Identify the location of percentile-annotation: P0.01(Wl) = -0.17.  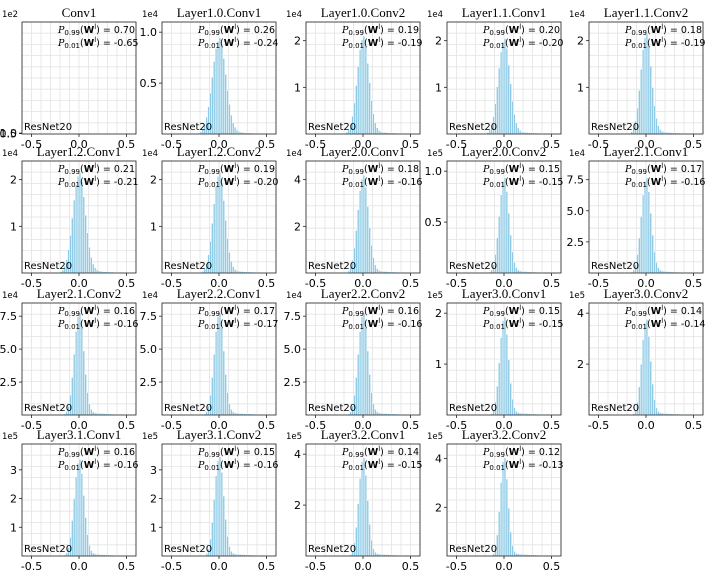
(237, 324).